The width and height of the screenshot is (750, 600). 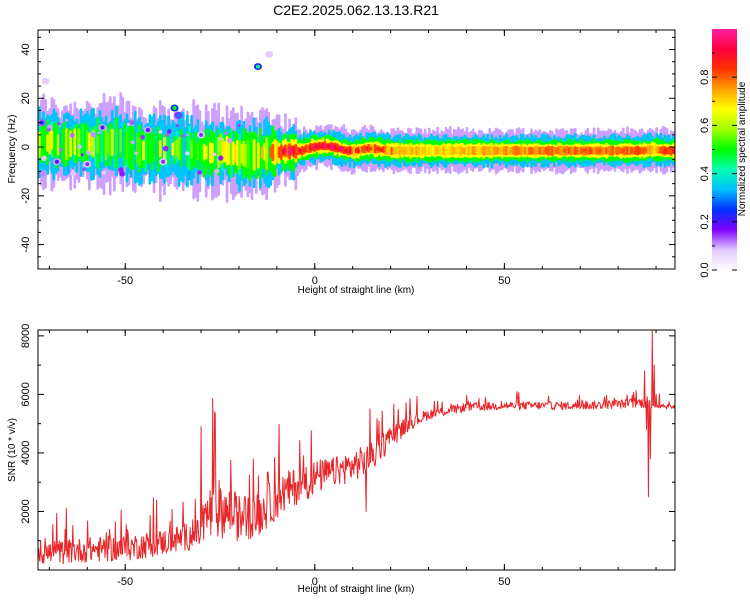 I want to click on snr-x-tick-label: -50, so click(x=125, y=582).